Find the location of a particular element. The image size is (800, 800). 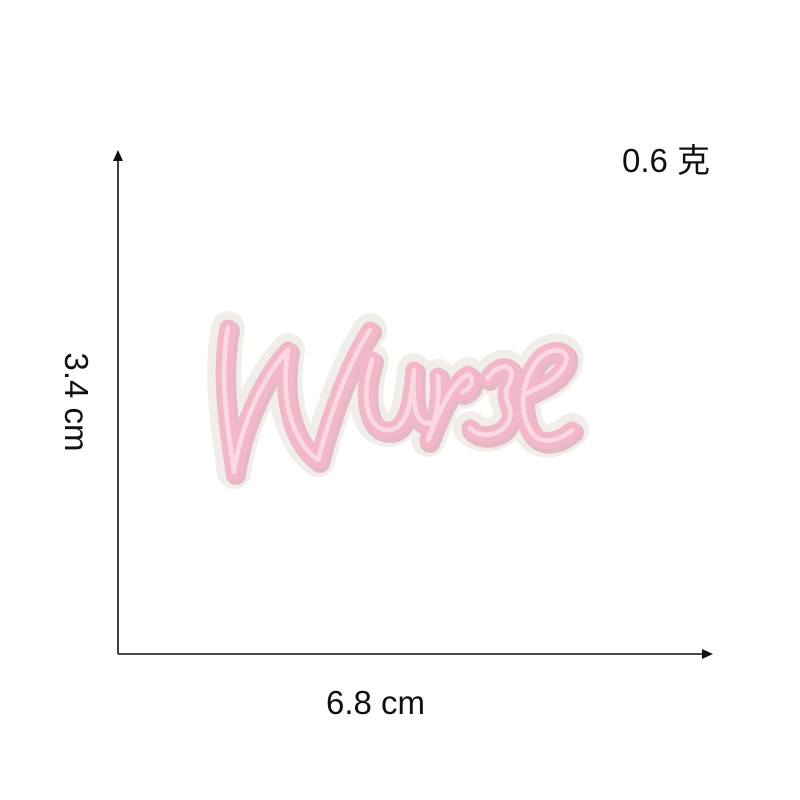

nurse-embroidered-patch is located at coordinates (398, 400).